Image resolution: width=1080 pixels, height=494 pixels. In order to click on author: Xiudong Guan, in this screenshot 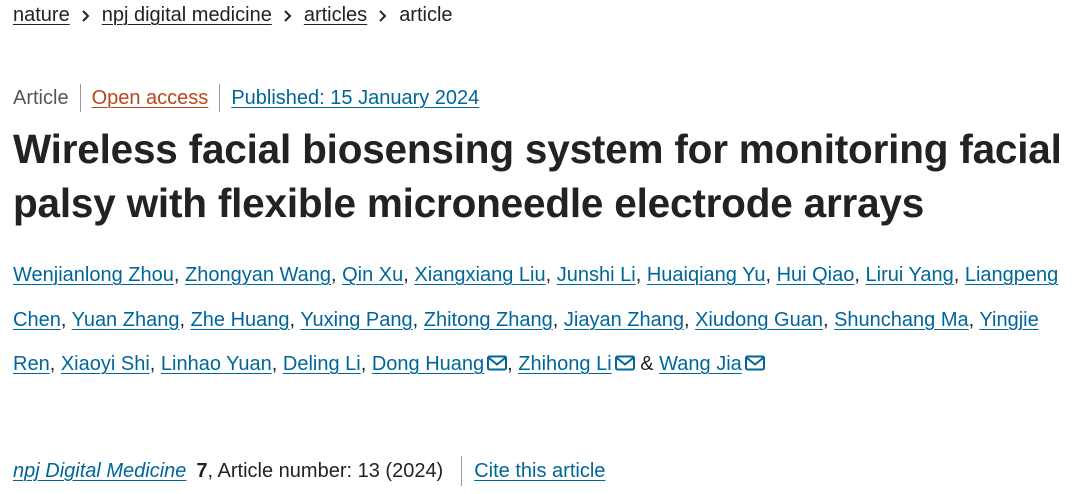, I will do `click(761, 320)`.